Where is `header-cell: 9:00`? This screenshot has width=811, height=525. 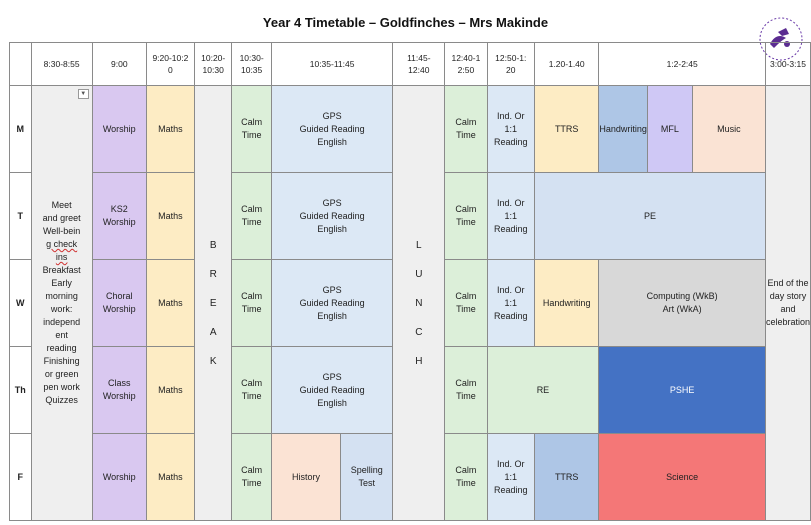
header-cell: 9:00 is located at coordinates (119, 64).